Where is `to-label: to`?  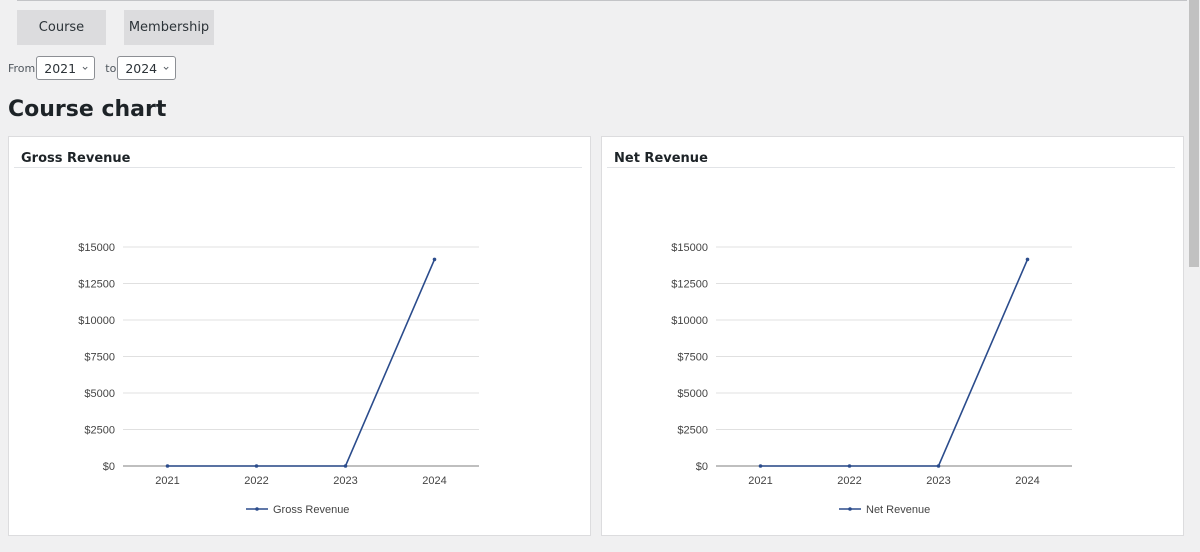
to-label: to is located at coordinates (111, 68).